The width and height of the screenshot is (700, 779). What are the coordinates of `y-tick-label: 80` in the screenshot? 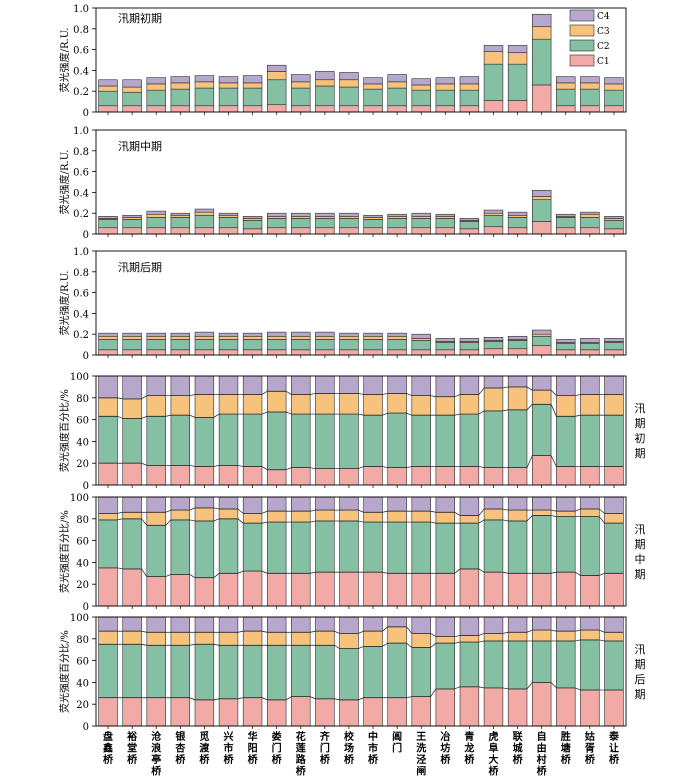 It's located at (82, 640).